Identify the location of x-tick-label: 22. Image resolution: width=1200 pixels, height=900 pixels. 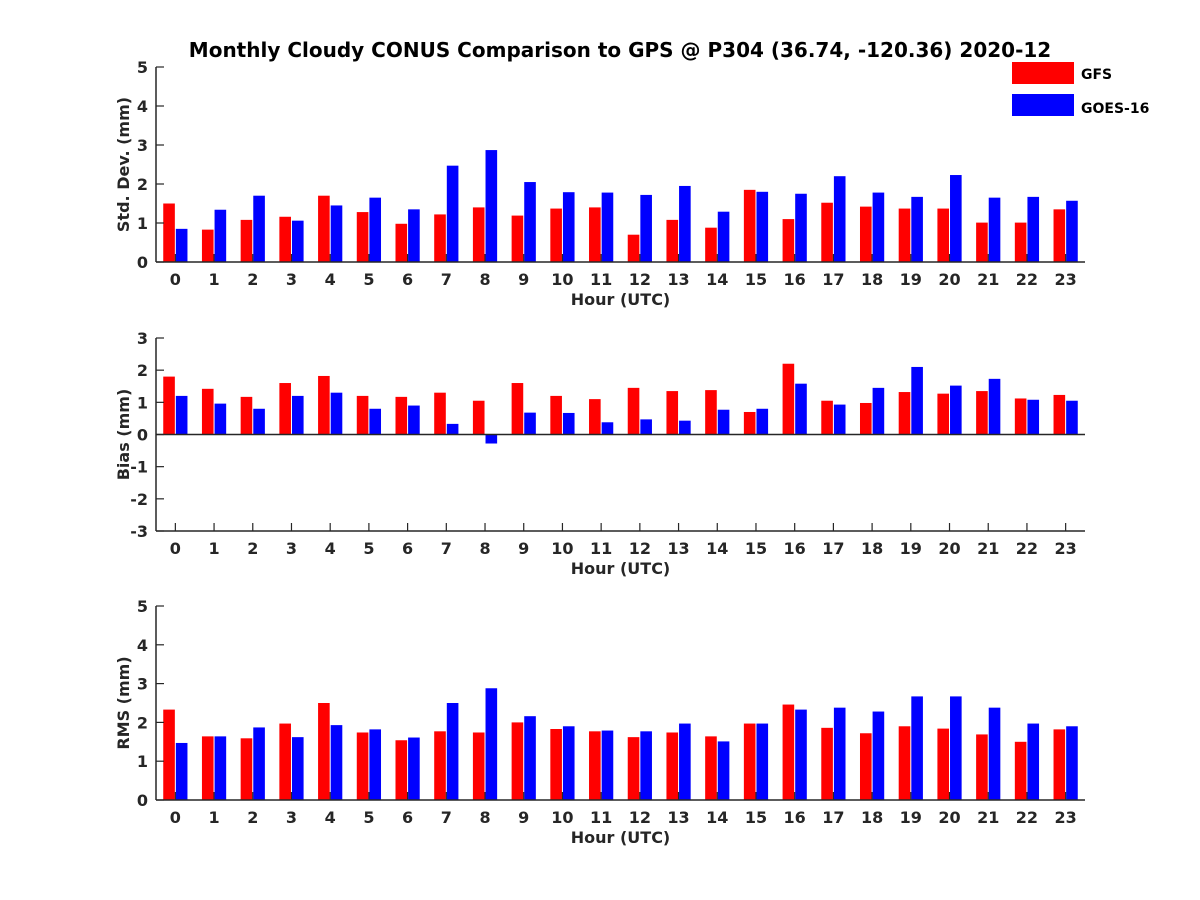
(1027, 548).